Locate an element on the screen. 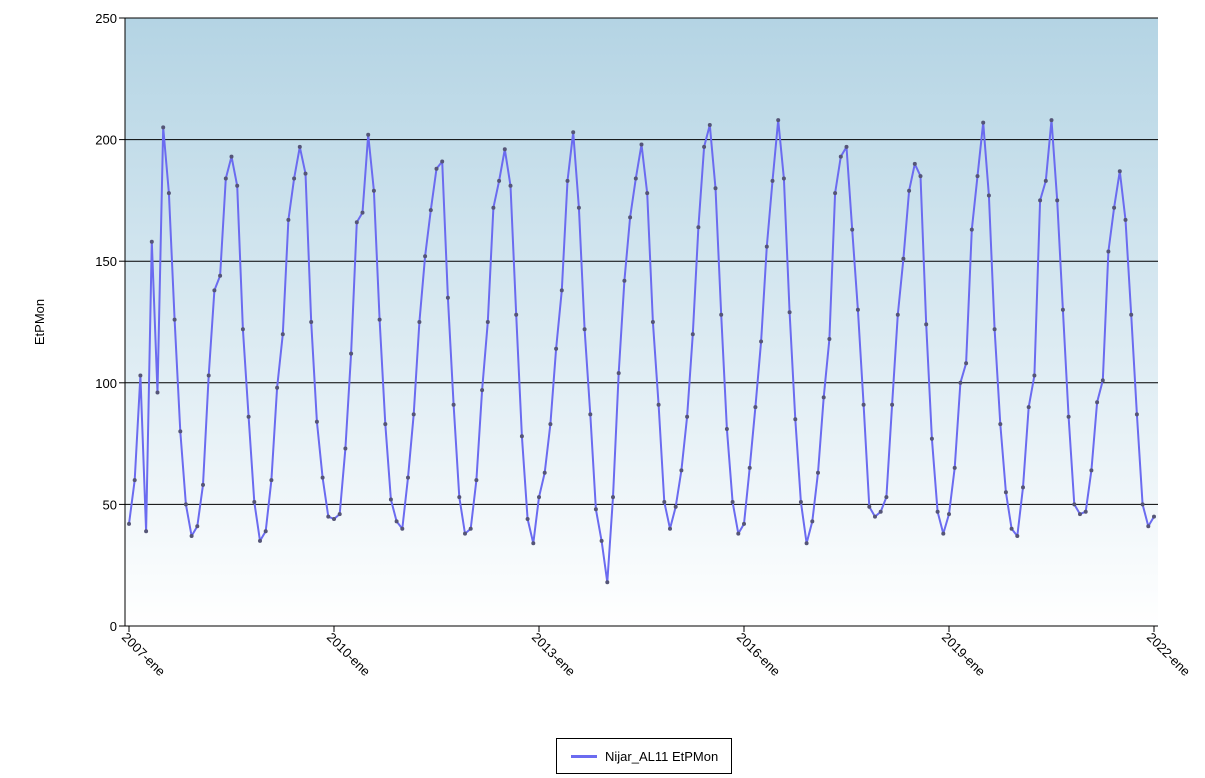  legend-label: Nijar_AL11 EtPMon is located at coordinates (662, 756).